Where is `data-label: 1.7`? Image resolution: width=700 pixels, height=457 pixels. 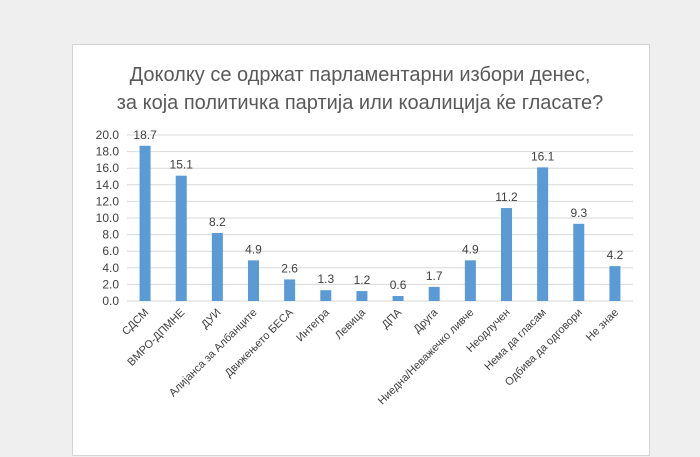 data-label: 1.7 is located at coordinates (434, 276).